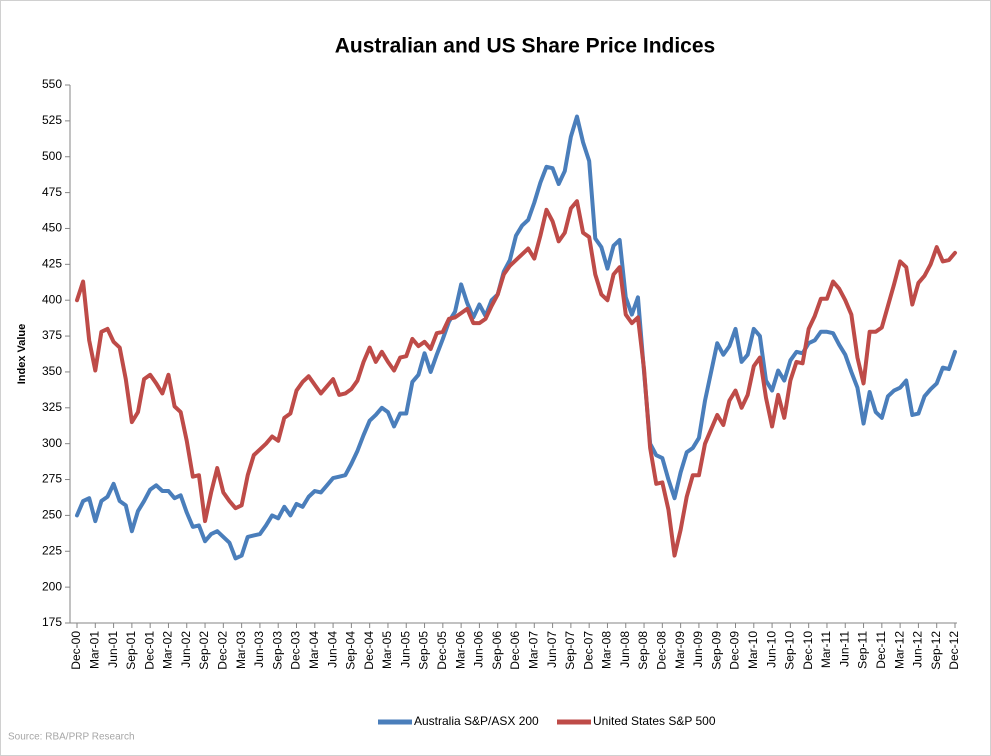  I want to click on x-tick-label: Jun-01, so click(113, 649).